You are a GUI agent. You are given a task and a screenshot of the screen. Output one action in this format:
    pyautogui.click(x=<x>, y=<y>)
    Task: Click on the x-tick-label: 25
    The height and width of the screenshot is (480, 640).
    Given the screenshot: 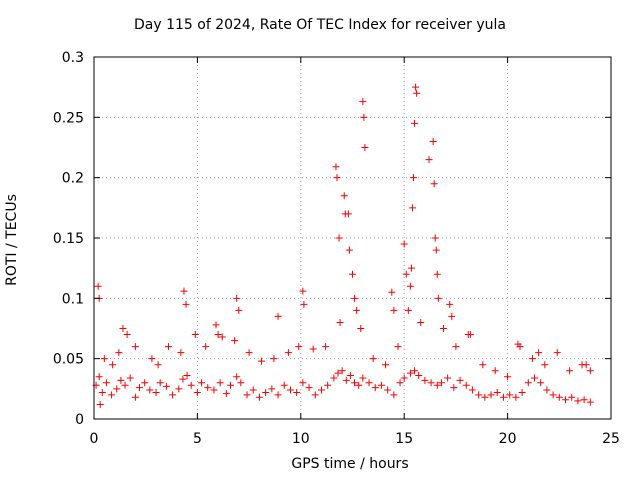 What is the action you would take?
    pyautogui.click(x=611, y=439)
    